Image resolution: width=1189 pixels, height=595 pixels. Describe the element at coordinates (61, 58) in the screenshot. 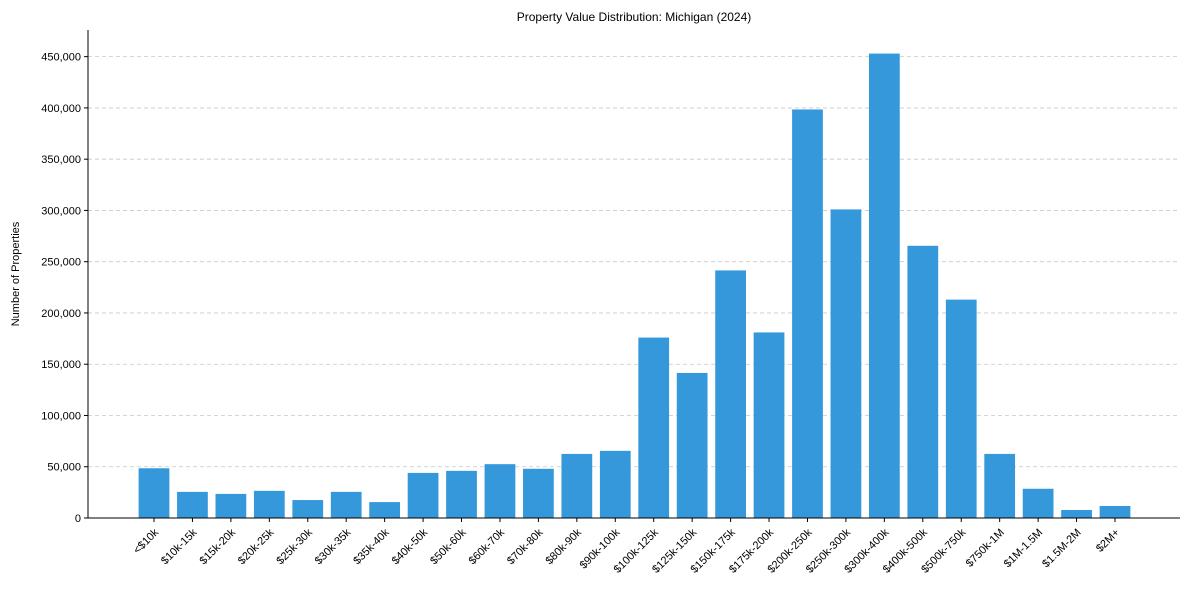

I see `y-tick-label: 450,000` at that location.